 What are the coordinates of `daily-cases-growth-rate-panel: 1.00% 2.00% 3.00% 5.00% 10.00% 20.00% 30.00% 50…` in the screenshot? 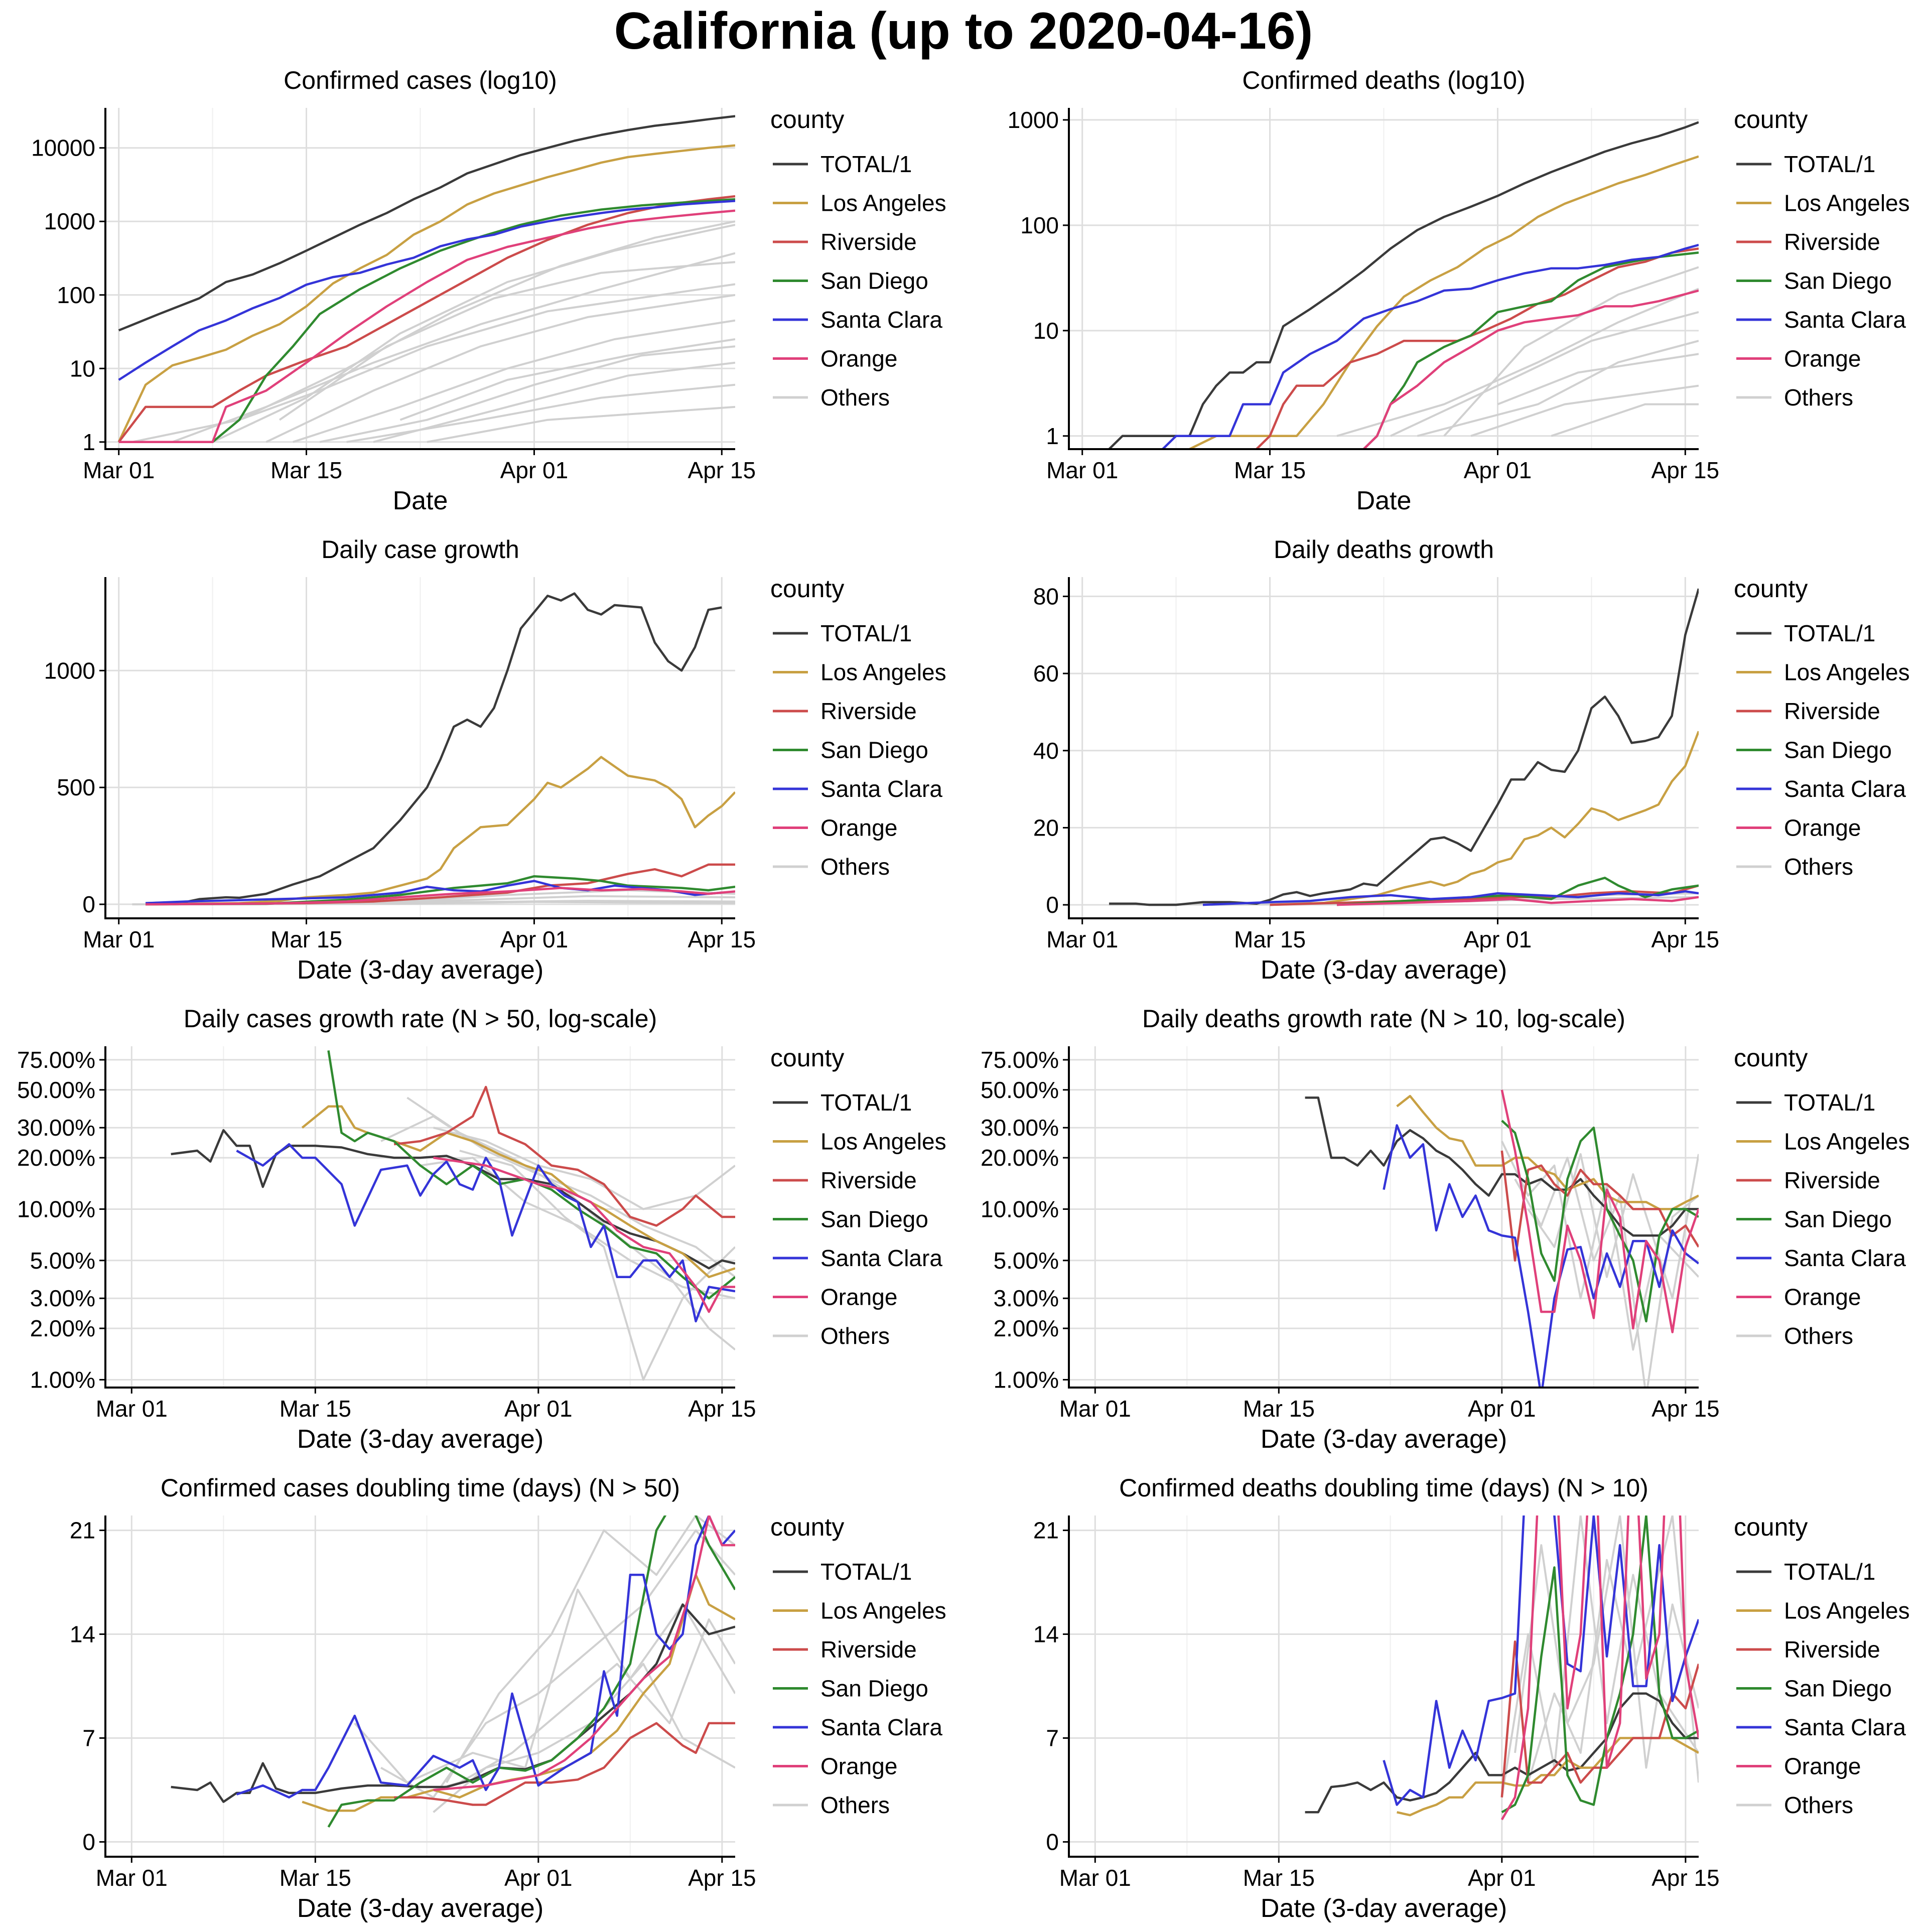 It's located at (481, 1229).